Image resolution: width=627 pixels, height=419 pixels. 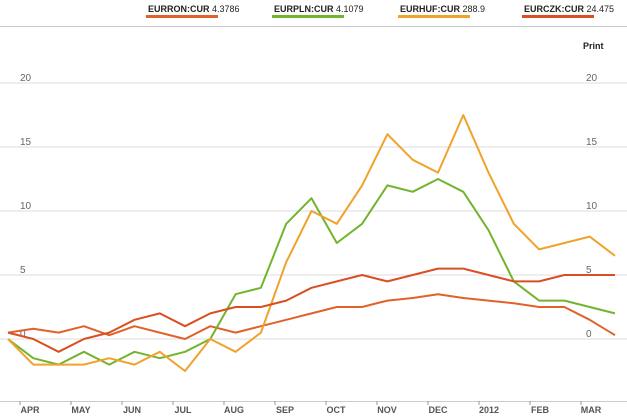 What do you see at coordinates (132, 410) in the screenshot?
I see `x-tick-jun: JUN` at bounding box center [132, 410].